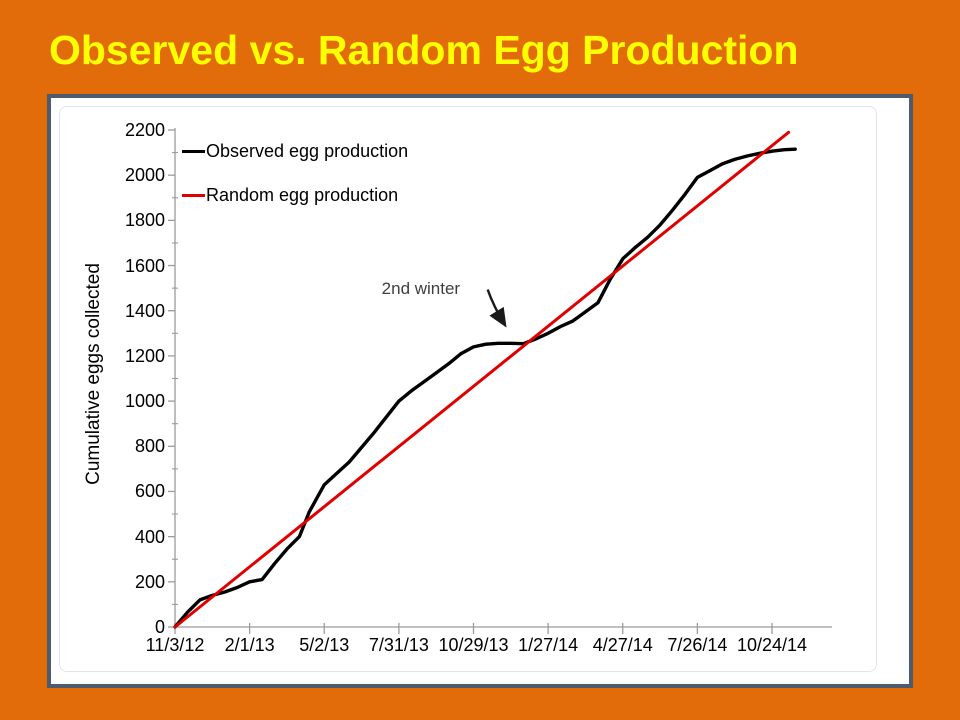 This screenshot has width=960, height=720. I want to click on y-tick-label: 1400, so click(144, 310).